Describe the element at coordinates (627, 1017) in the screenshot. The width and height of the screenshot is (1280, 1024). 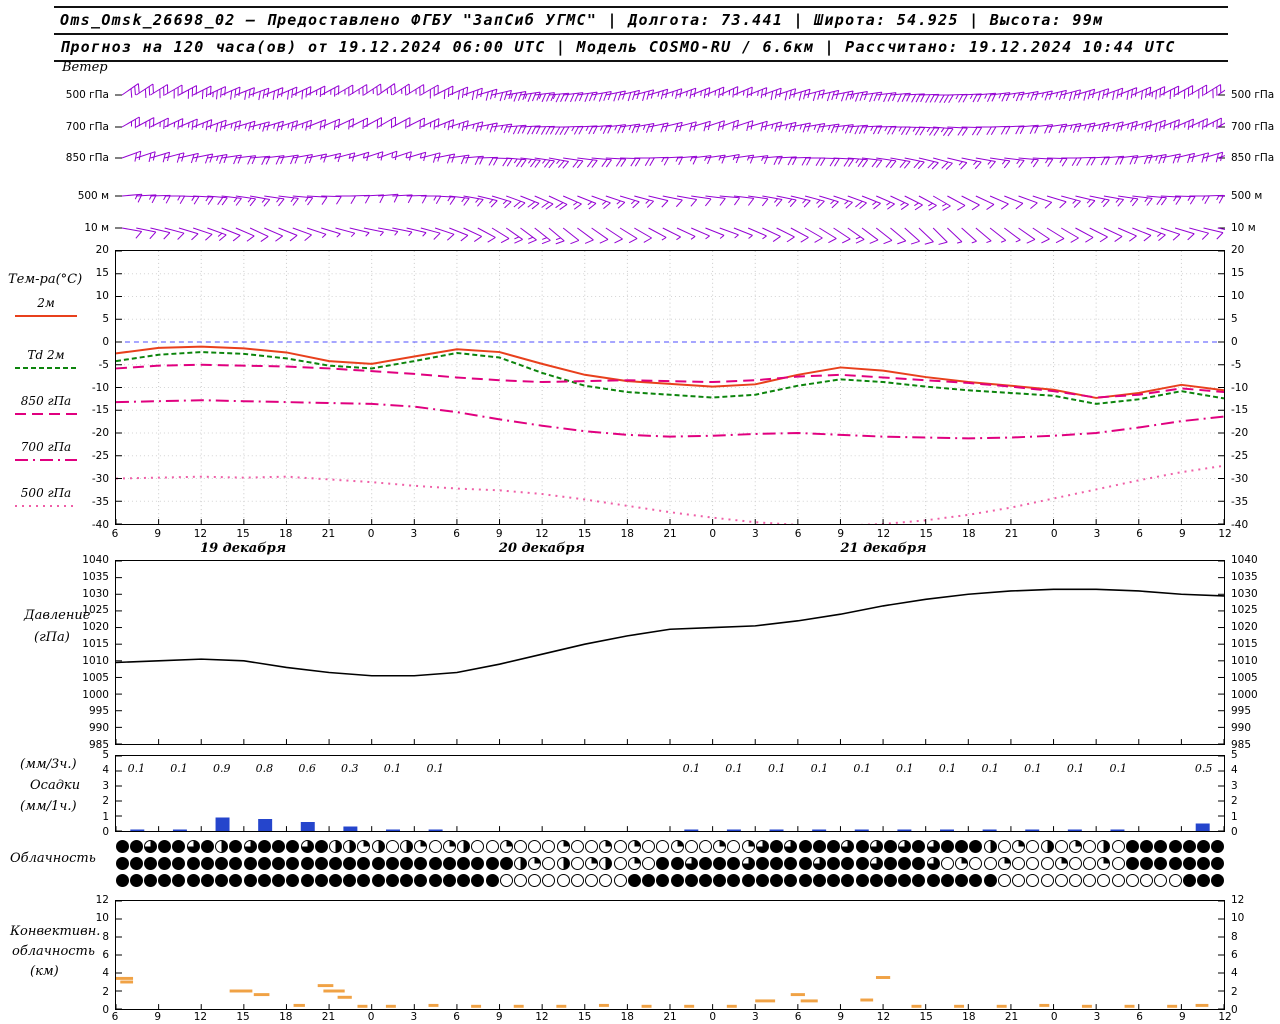
I see `hour-label-bottom: 18` at that location.